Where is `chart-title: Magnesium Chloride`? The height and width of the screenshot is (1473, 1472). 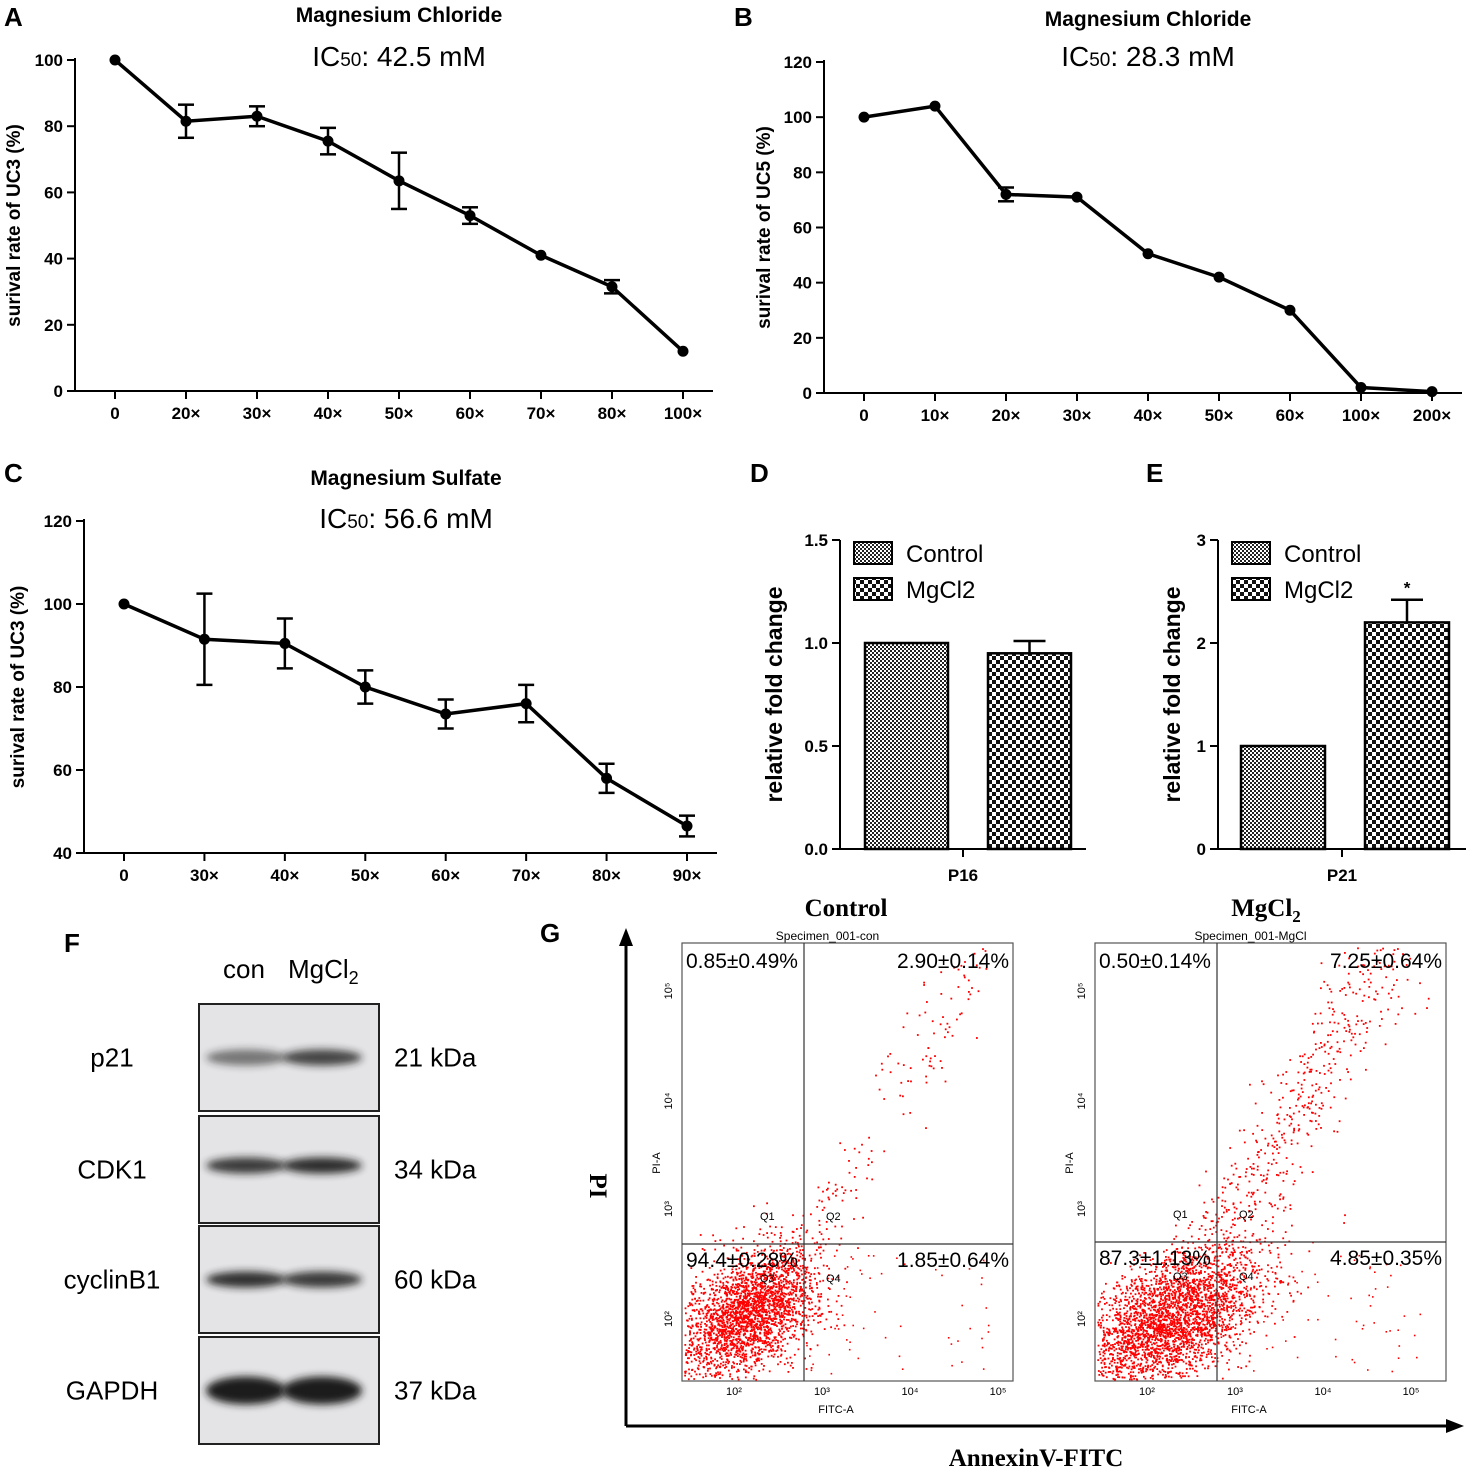 chart-title: Magnesium Chloride is located at coordinates (399, 15).